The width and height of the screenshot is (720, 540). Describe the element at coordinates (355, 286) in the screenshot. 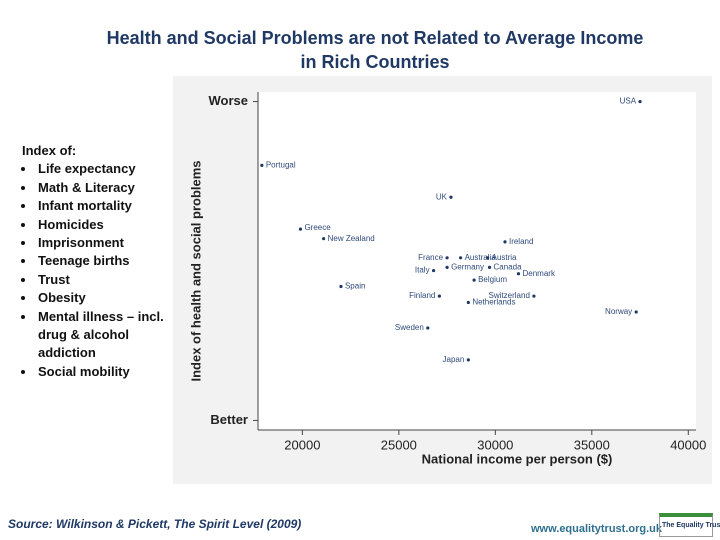

I see `point-label: Spain` at that location.